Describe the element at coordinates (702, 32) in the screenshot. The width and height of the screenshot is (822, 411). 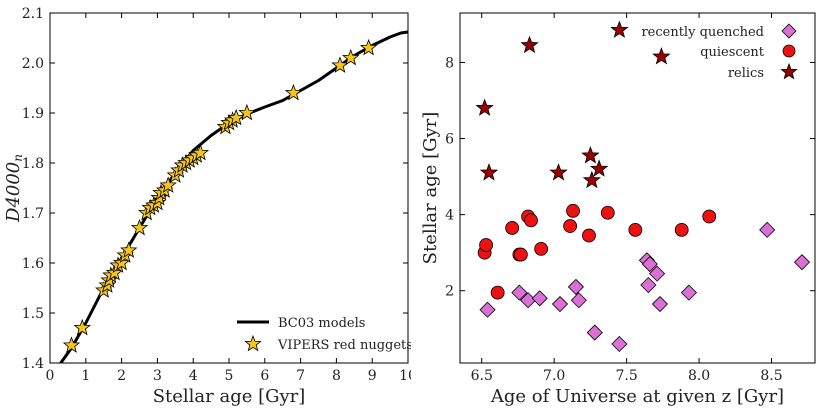
I see `legend-recently-quenched-label: recently quenched` at that location.